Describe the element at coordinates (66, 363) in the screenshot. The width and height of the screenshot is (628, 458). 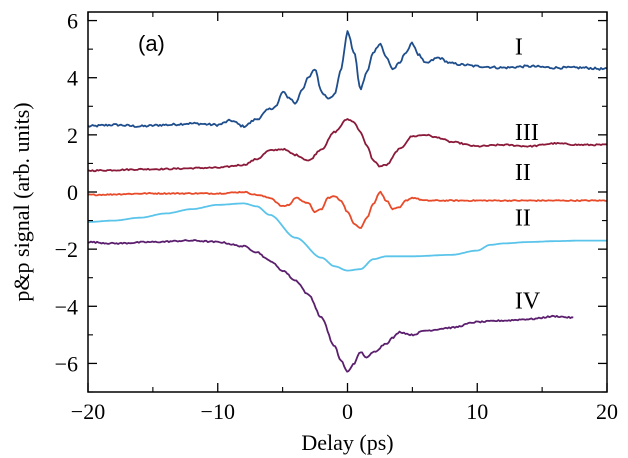
I see `y-tick-label: −6` at that location.